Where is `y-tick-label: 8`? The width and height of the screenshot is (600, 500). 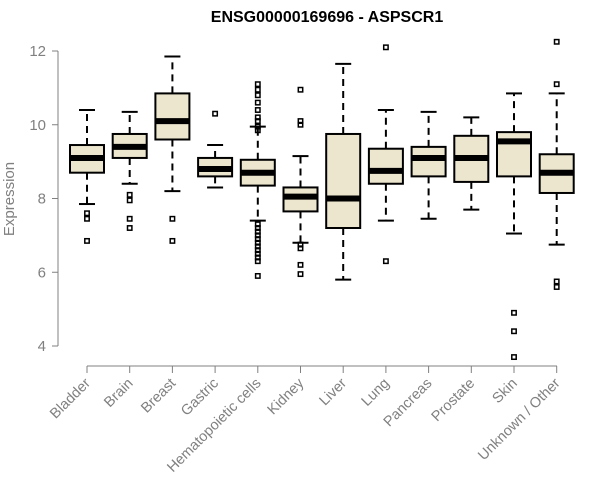 y-tick-label: 8 is located at coordinates (42, 199).